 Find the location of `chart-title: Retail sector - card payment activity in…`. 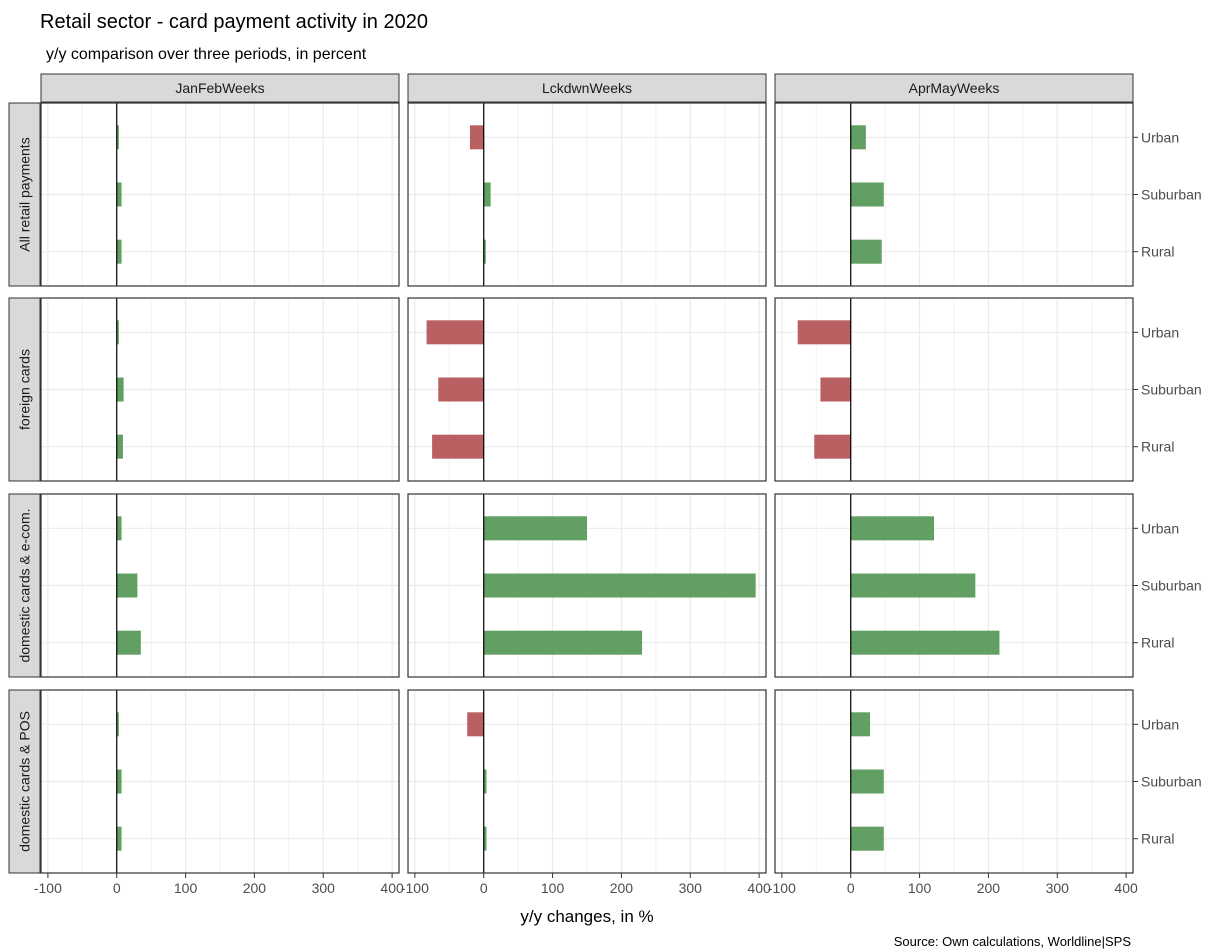

chart-title: Retail sector - card payment activity in… is located at coordinates (234, 22).